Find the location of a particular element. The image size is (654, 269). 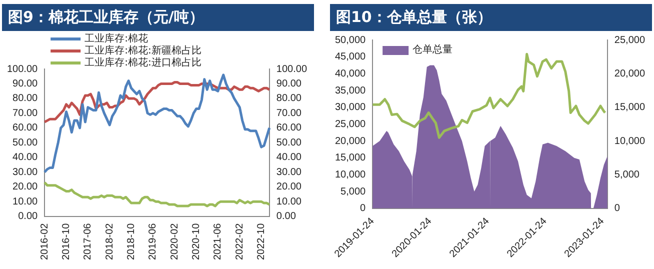

y2-tick-label: 70.00 is located at coordinates (289, 113).